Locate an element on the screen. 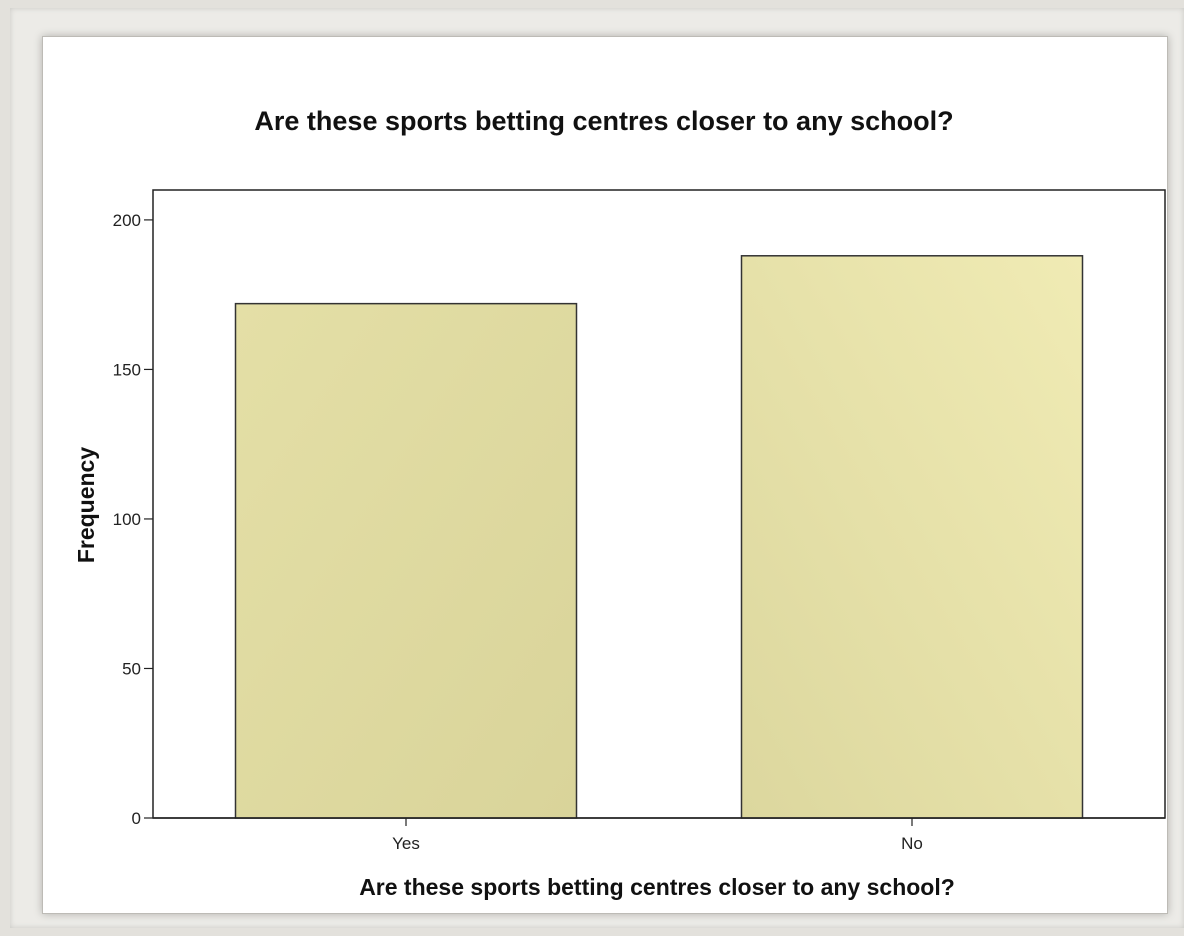 This screenshot has width=1184, height=936. y-axis: 0 50 100 150 200 is located at coordinates (133, 519).